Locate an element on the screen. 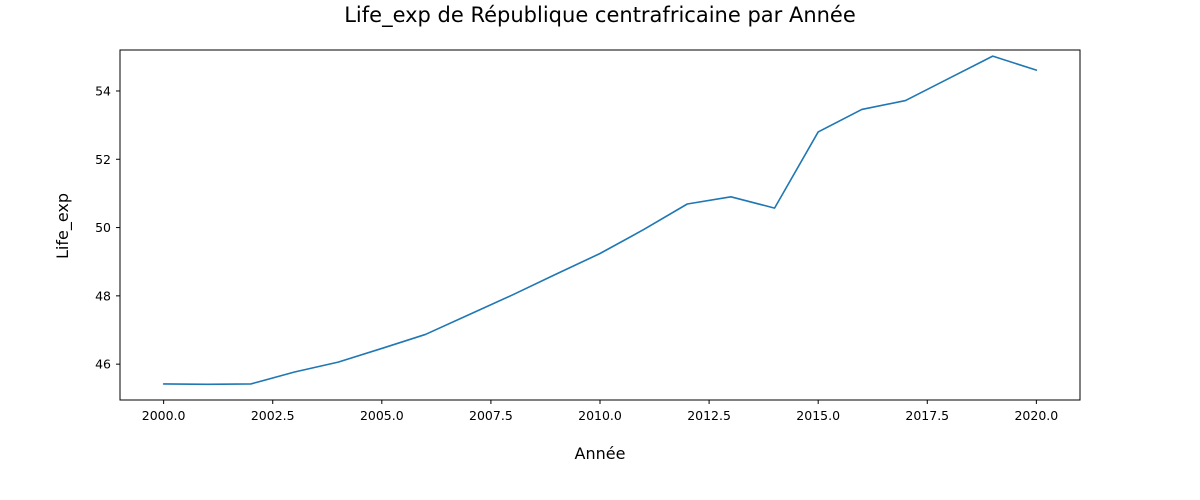  x-tick-label: 2010.0 is located at coordinates (600, 415).